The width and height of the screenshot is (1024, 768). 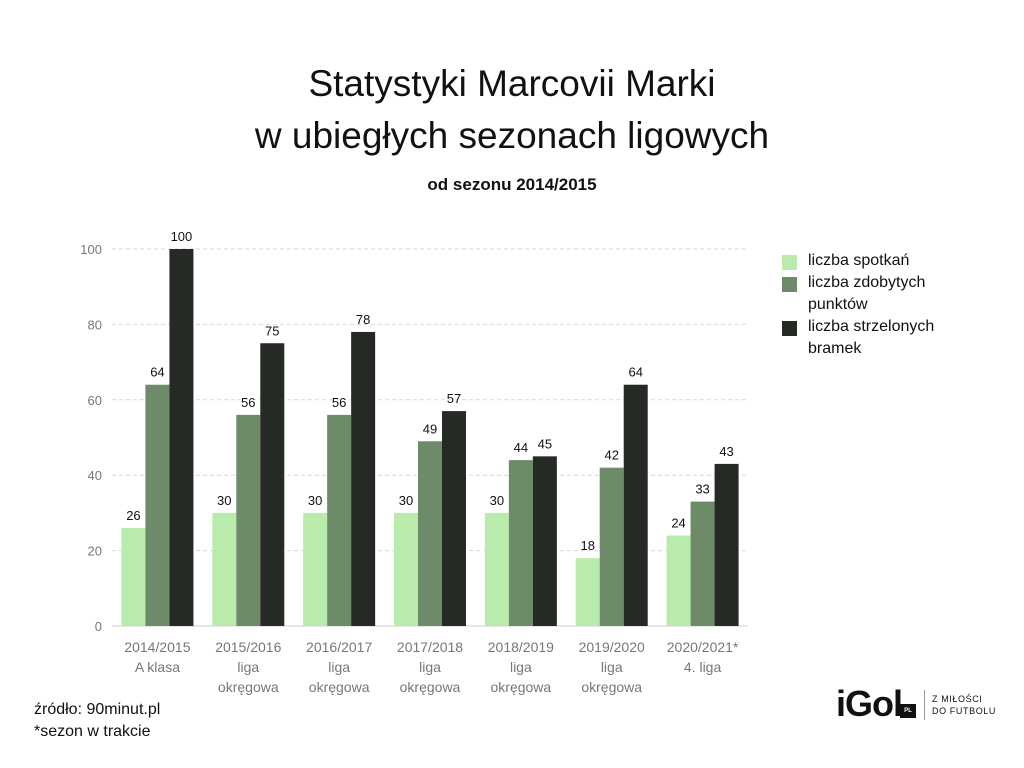 I want to click on data-label: 42, so click(x=611, y=455).